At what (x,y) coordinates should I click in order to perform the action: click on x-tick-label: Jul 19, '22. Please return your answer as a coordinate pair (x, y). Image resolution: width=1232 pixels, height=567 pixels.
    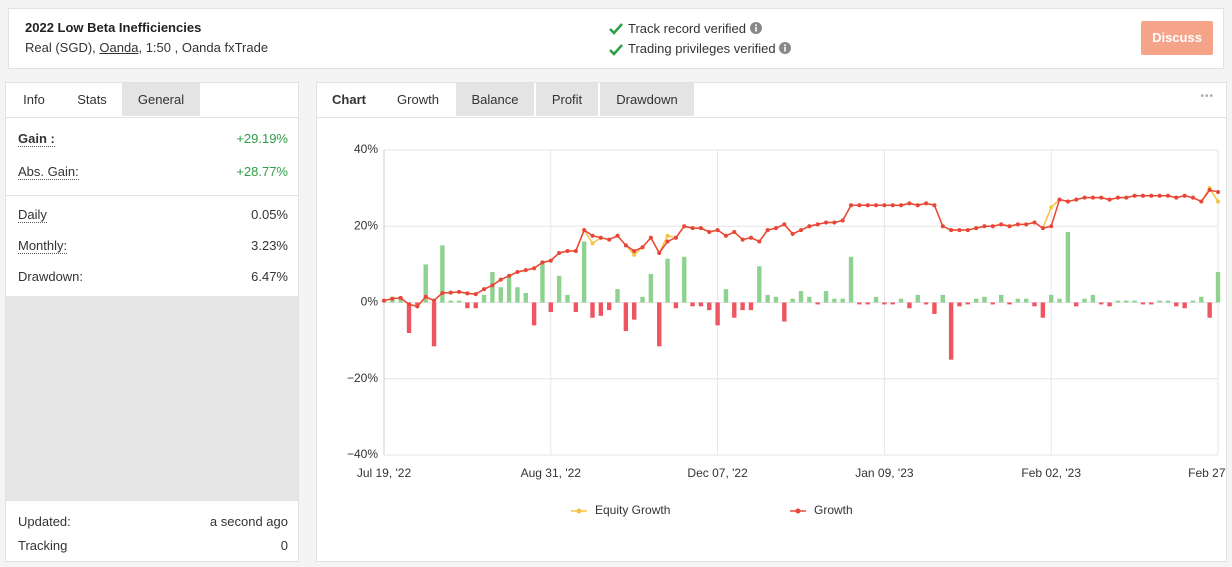
    Looking at the image, I should click on (384, 473).